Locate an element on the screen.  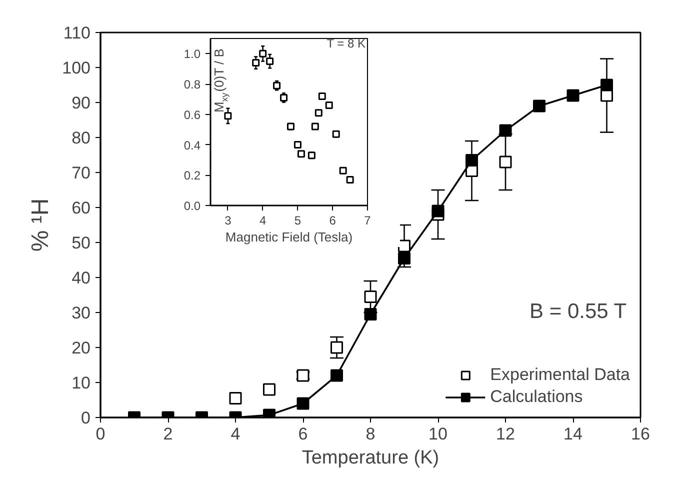
x-tick-label: 10 is located at coordinates (438, 434).